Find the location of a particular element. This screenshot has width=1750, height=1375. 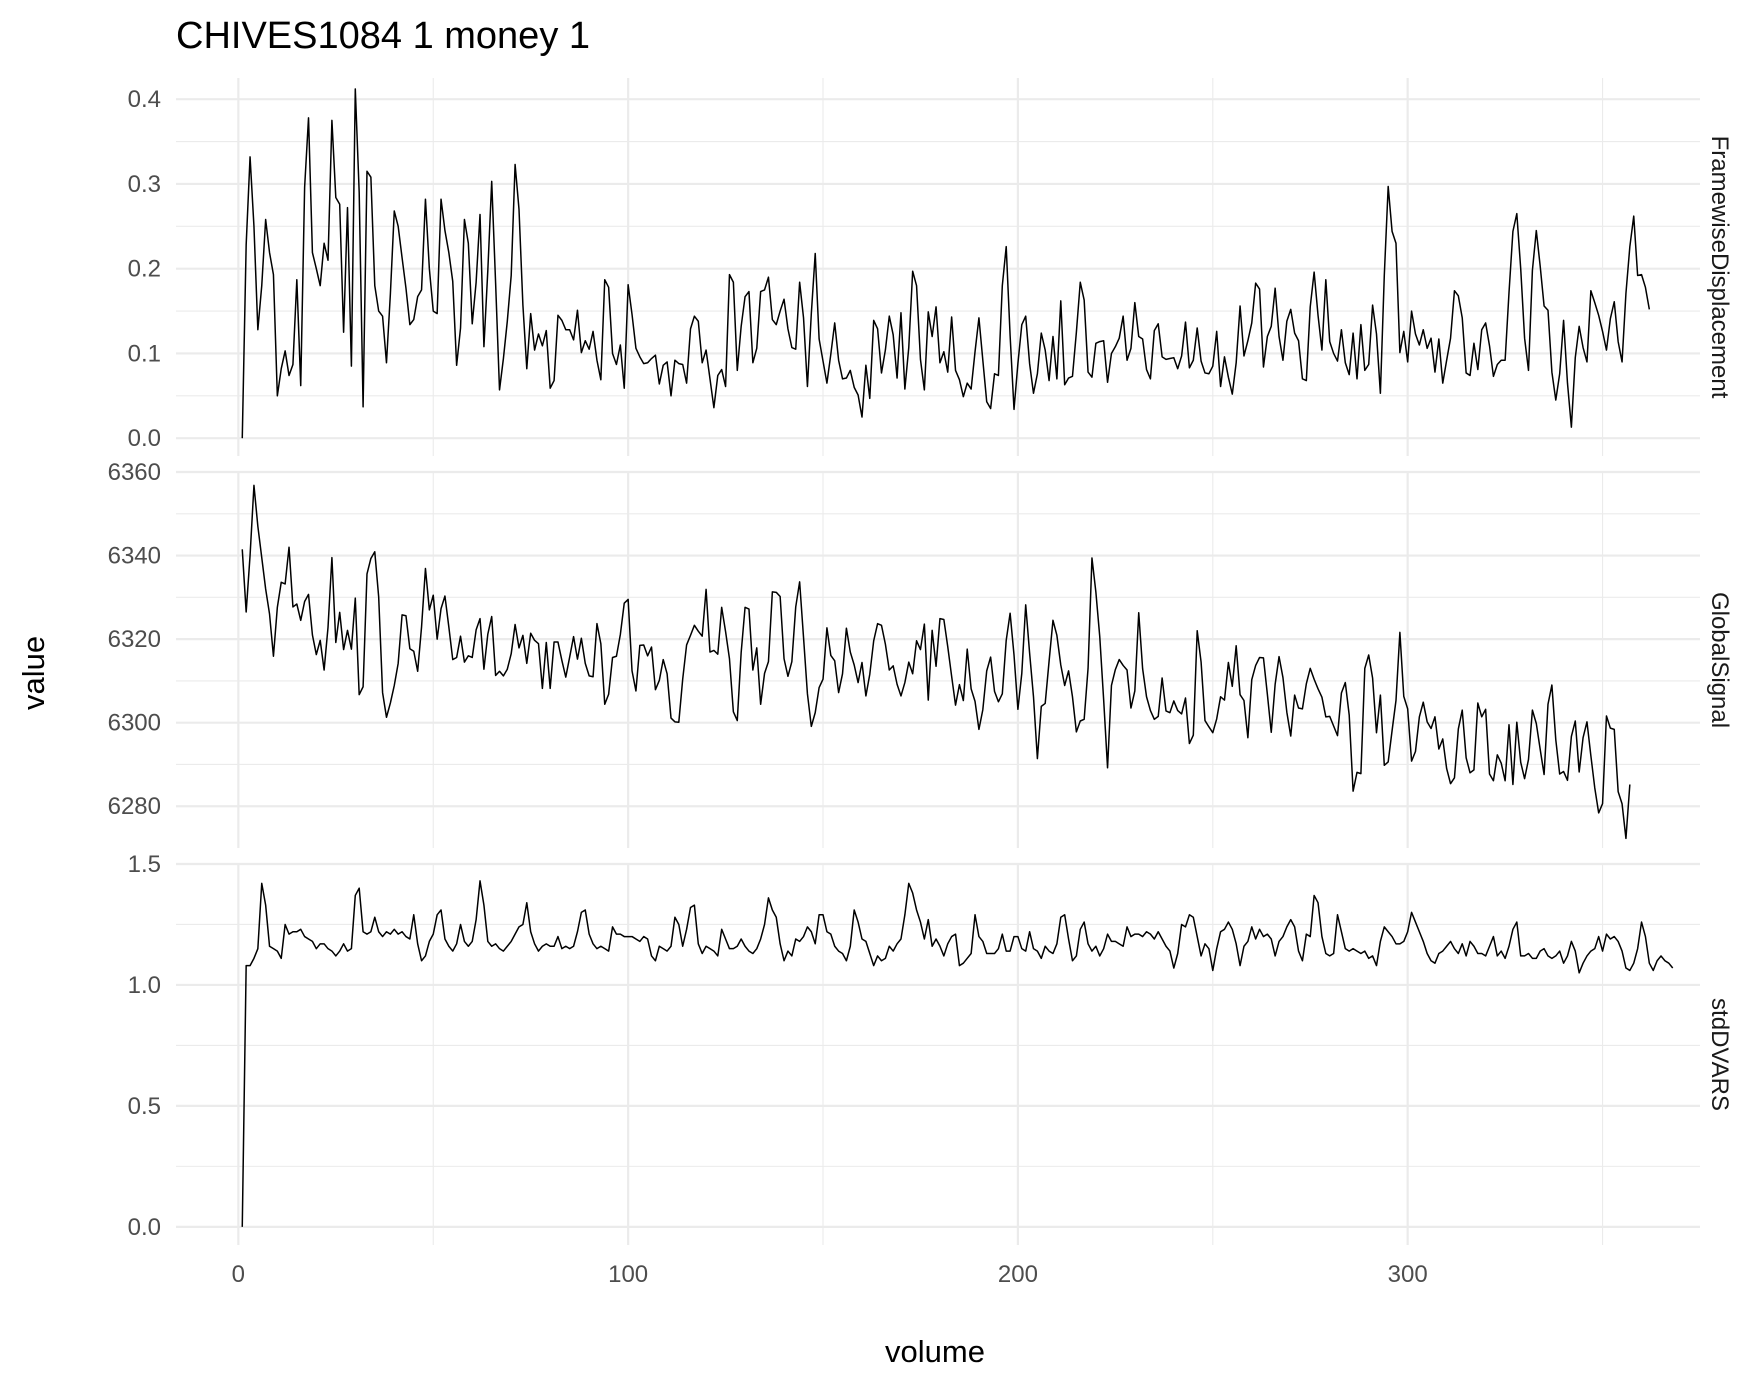

strip-label: stdDVARS is located at coordinates (1719, 1054).